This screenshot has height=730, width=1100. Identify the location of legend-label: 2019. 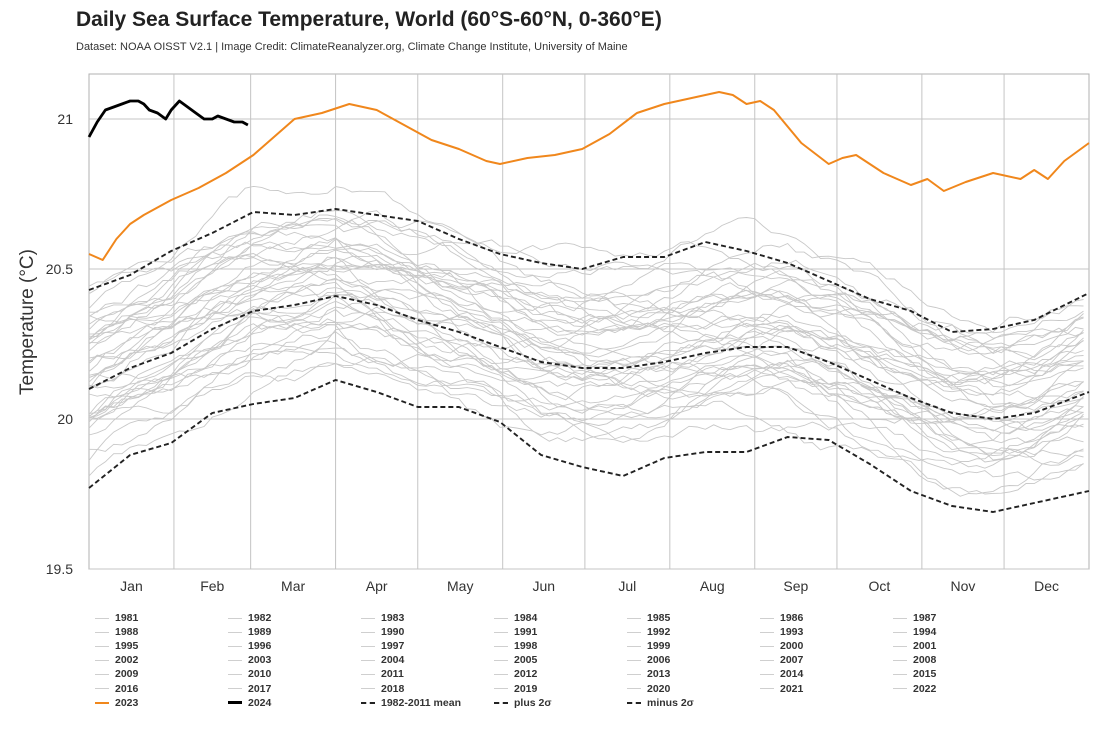
(526, 688).